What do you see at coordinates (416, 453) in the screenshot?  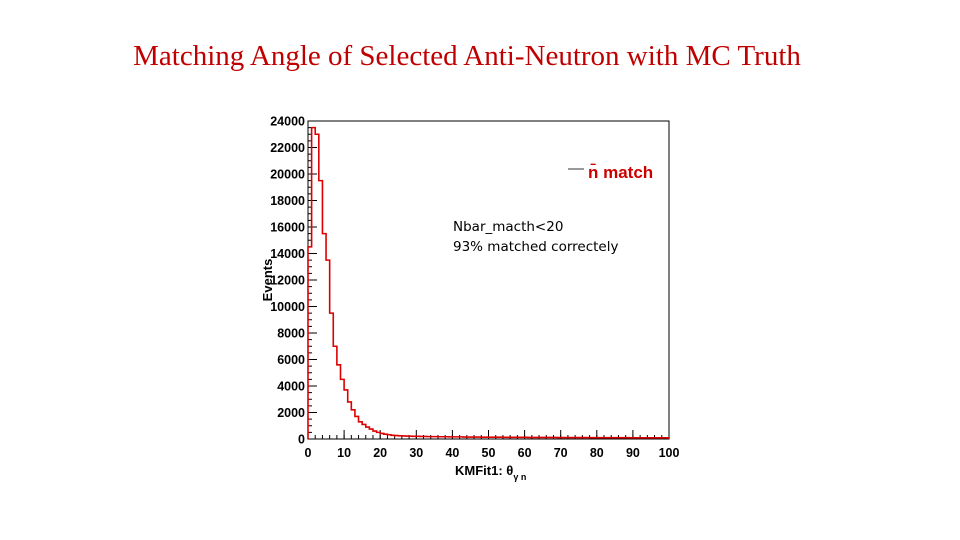 I see `x-tick-label: 30` at bounding box center [416, 453].